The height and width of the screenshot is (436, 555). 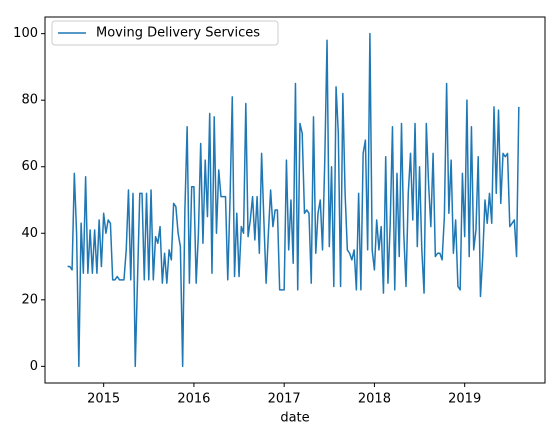 I want to click on y-tick-label: 100, so click(x=25, y=33).